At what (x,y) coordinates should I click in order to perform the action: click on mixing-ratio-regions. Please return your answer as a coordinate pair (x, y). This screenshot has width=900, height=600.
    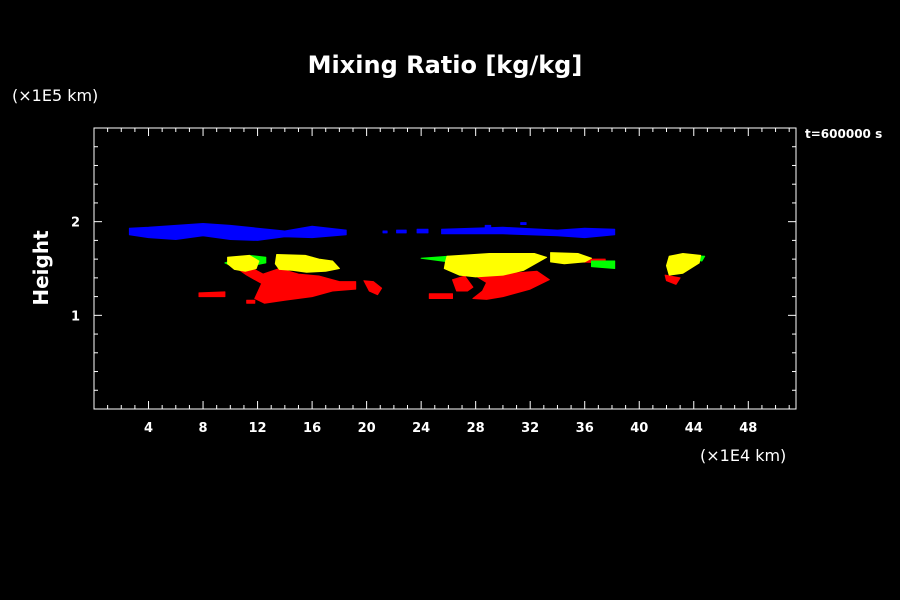
    Looking at the image, I should click on (417, 263).